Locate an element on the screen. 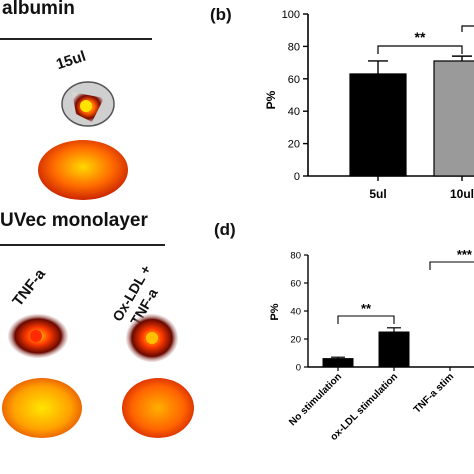 The image size is (474, 474). chart-d-significance-label: ** is located at coordinates (366, 308).